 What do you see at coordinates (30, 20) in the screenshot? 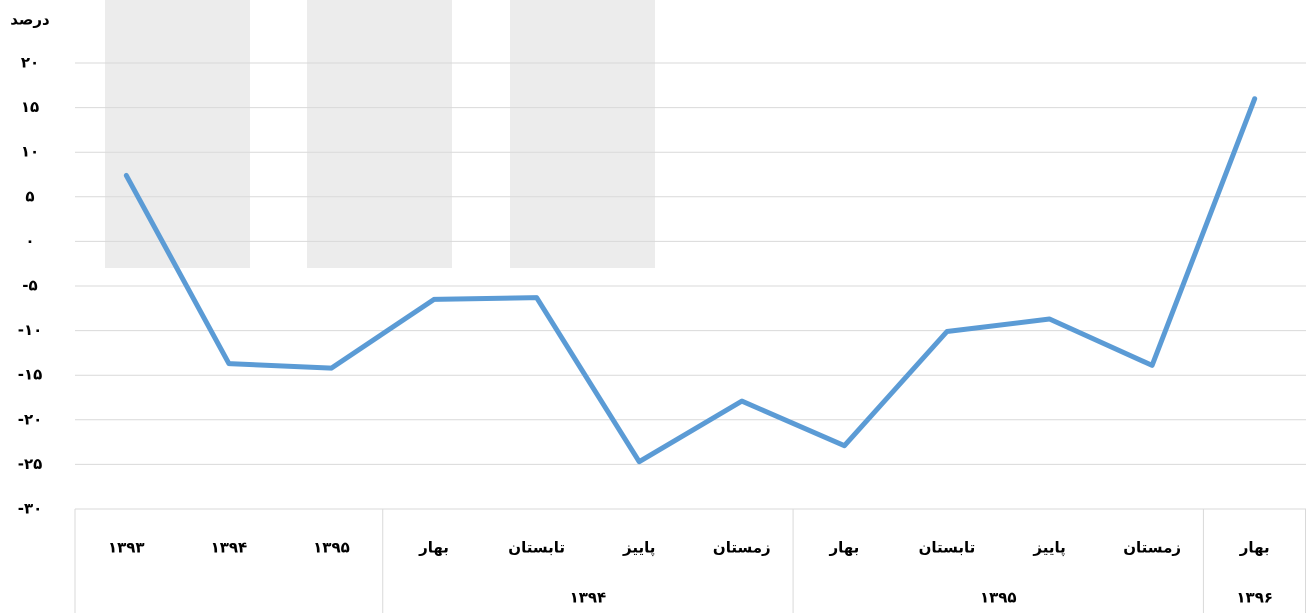
I see `y-axis-label: درصد` at bounding box center [30, 20].